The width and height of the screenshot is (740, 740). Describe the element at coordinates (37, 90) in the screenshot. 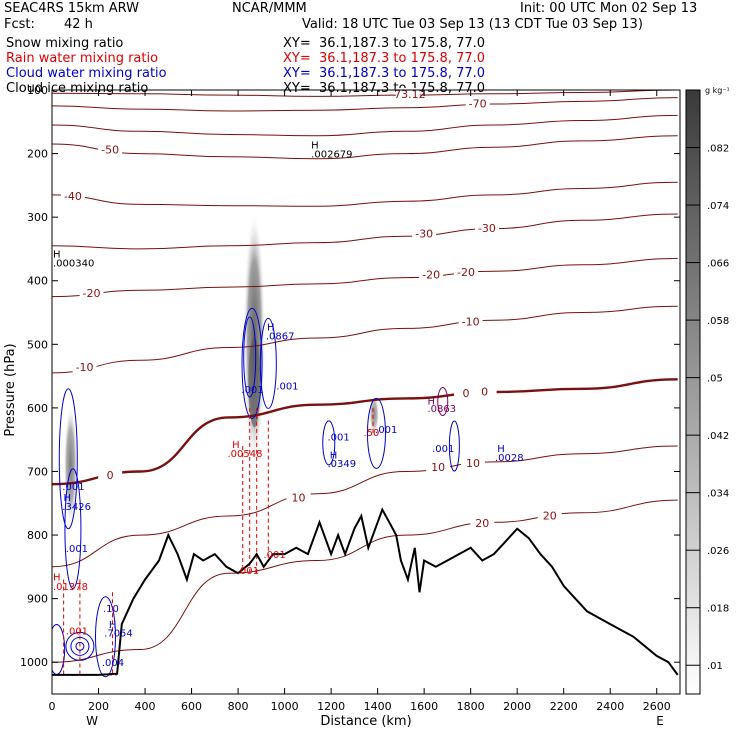

I see `y-tick-label: 100` at that location.